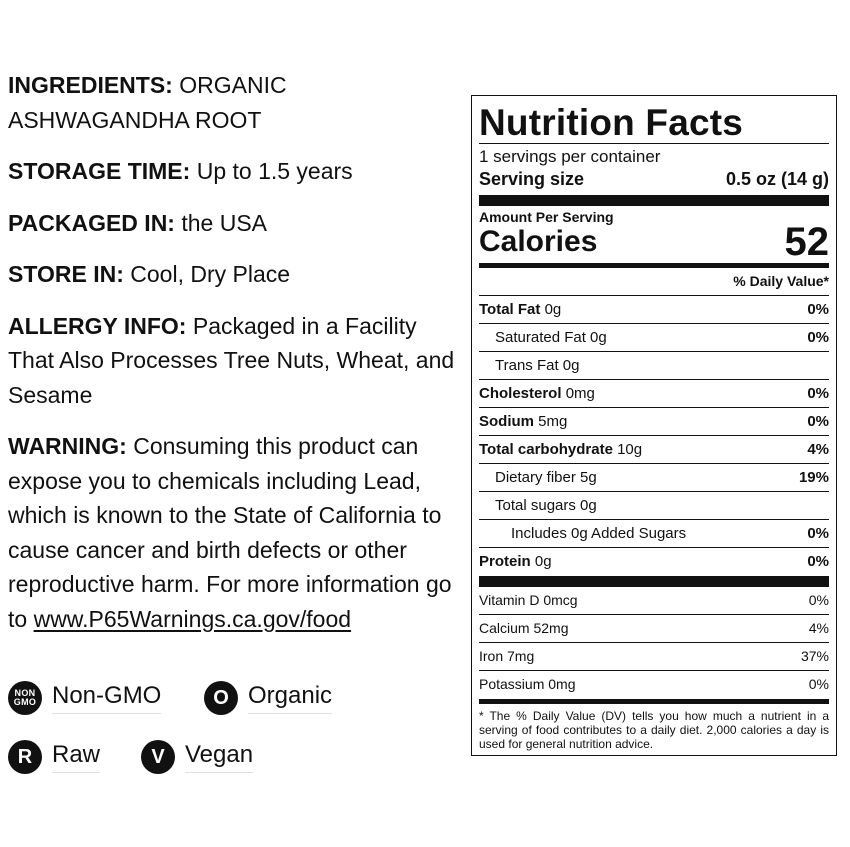  Describe the element at coordinates (67, 446) in the screenshot. I see `warning-label: WARNING:` at that location.